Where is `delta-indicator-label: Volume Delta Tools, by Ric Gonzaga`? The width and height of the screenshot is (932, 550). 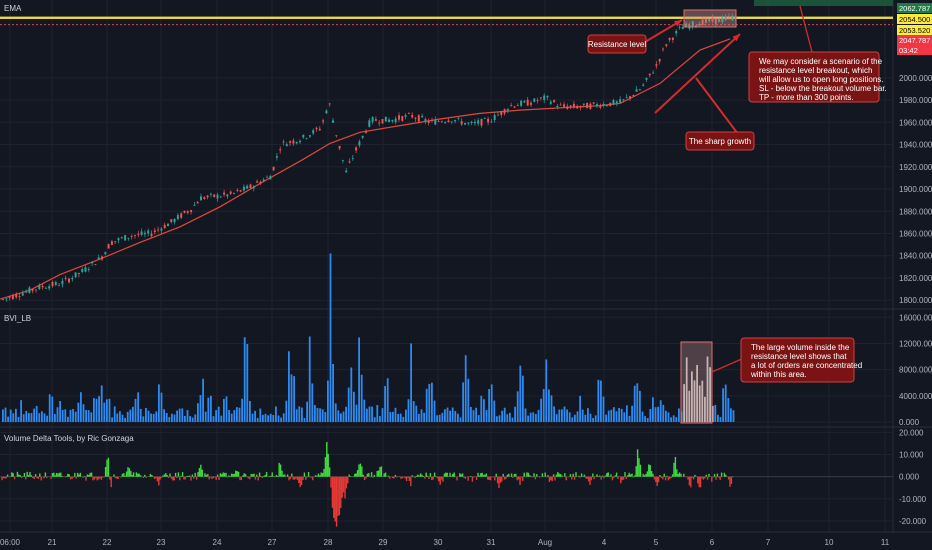
delta-indicator-label: Volume Delta Tools, by Ric Gonzaga is located at coordinates (69, 438).